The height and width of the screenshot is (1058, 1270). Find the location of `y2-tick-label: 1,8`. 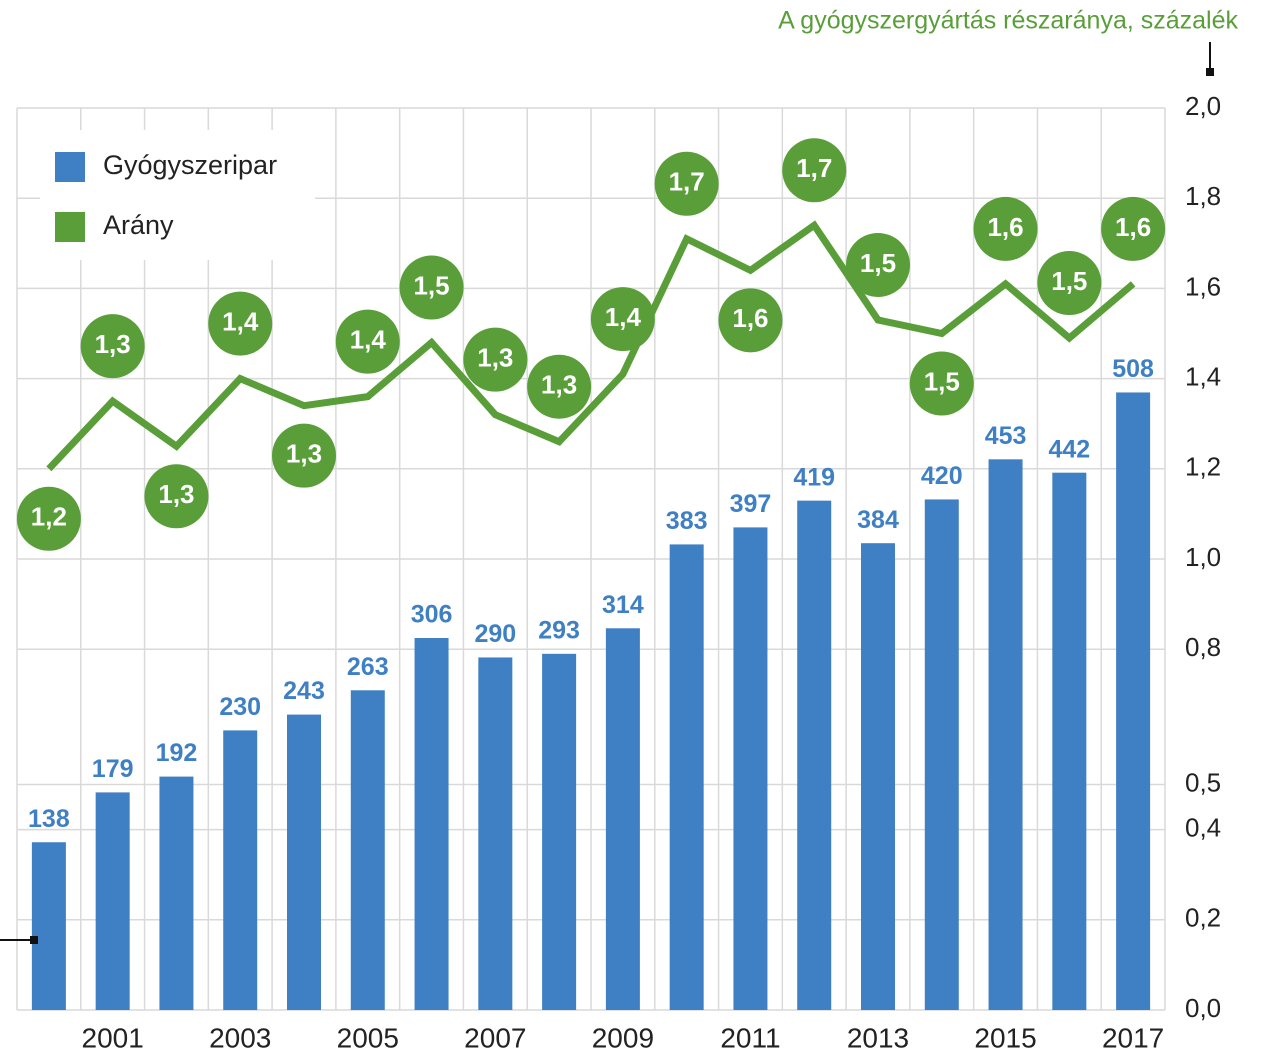

y2-tick-label: 1,8 is located at coordinates (1203, 196).